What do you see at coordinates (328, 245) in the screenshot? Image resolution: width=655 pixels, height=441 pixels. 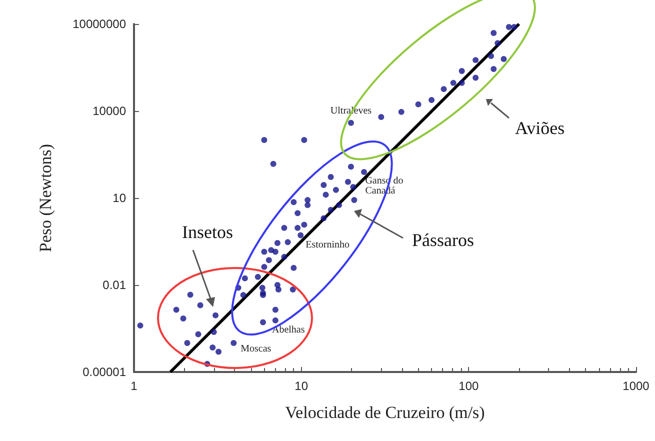 I see `annotation: Estorninho` at bounding box center [328, 245].